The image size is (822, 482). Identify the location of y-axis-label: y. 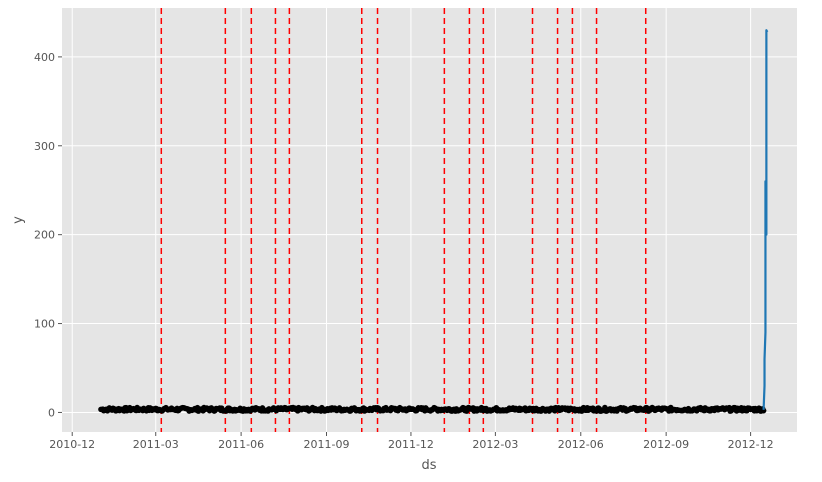
(18, 220).